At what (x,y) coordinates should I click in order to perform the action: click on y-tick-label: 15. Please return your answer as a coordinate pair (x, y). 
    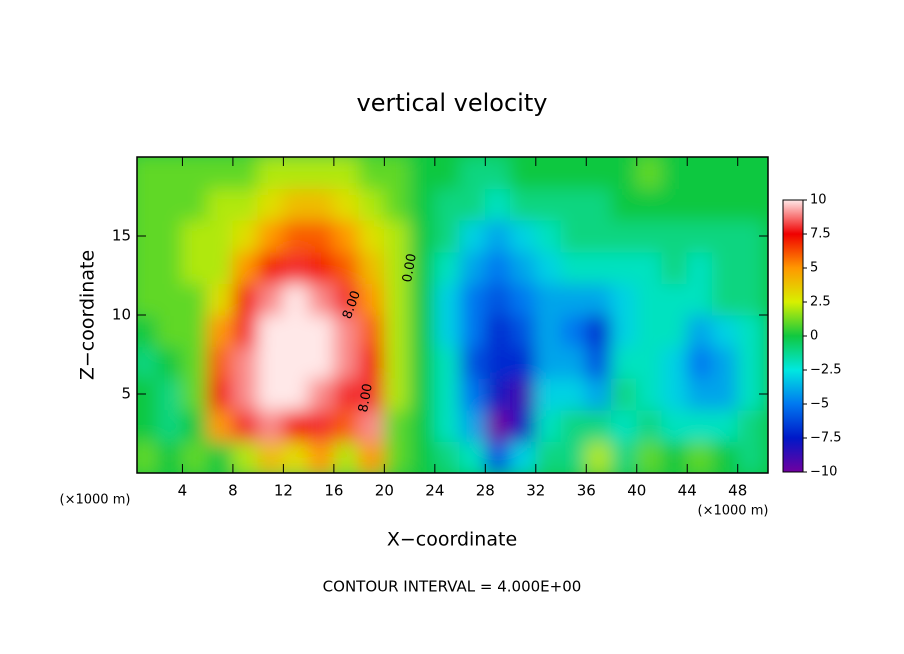
    Looking at the image, I should click on (121, 236).